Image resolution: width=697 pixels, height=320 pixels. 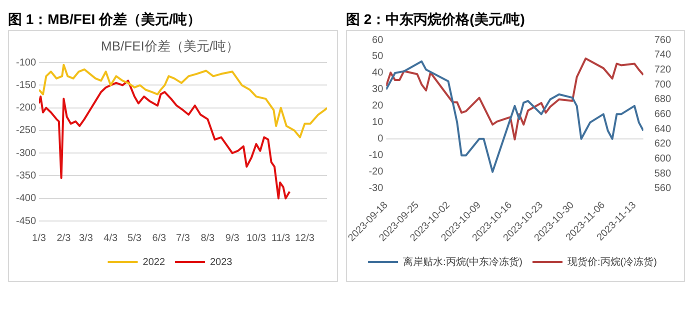 What do you see at coordinates (26, 176) in the screenshot?
I see `y-tick-label: -350` at bounding box center [26, 176].